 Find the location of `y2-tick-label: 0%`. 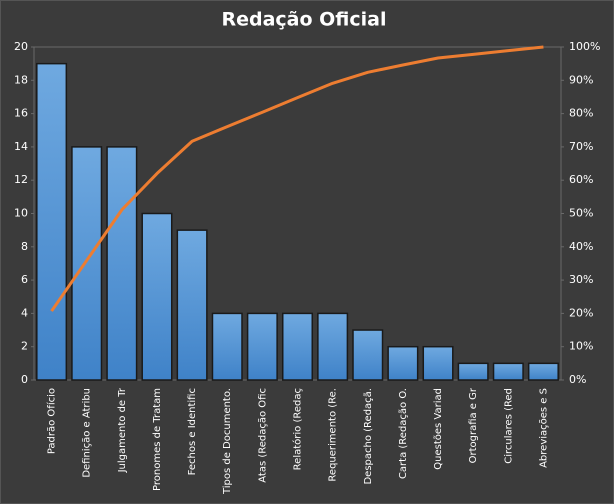

y2-tick-label: 0% is located at coordinates (577, 379).